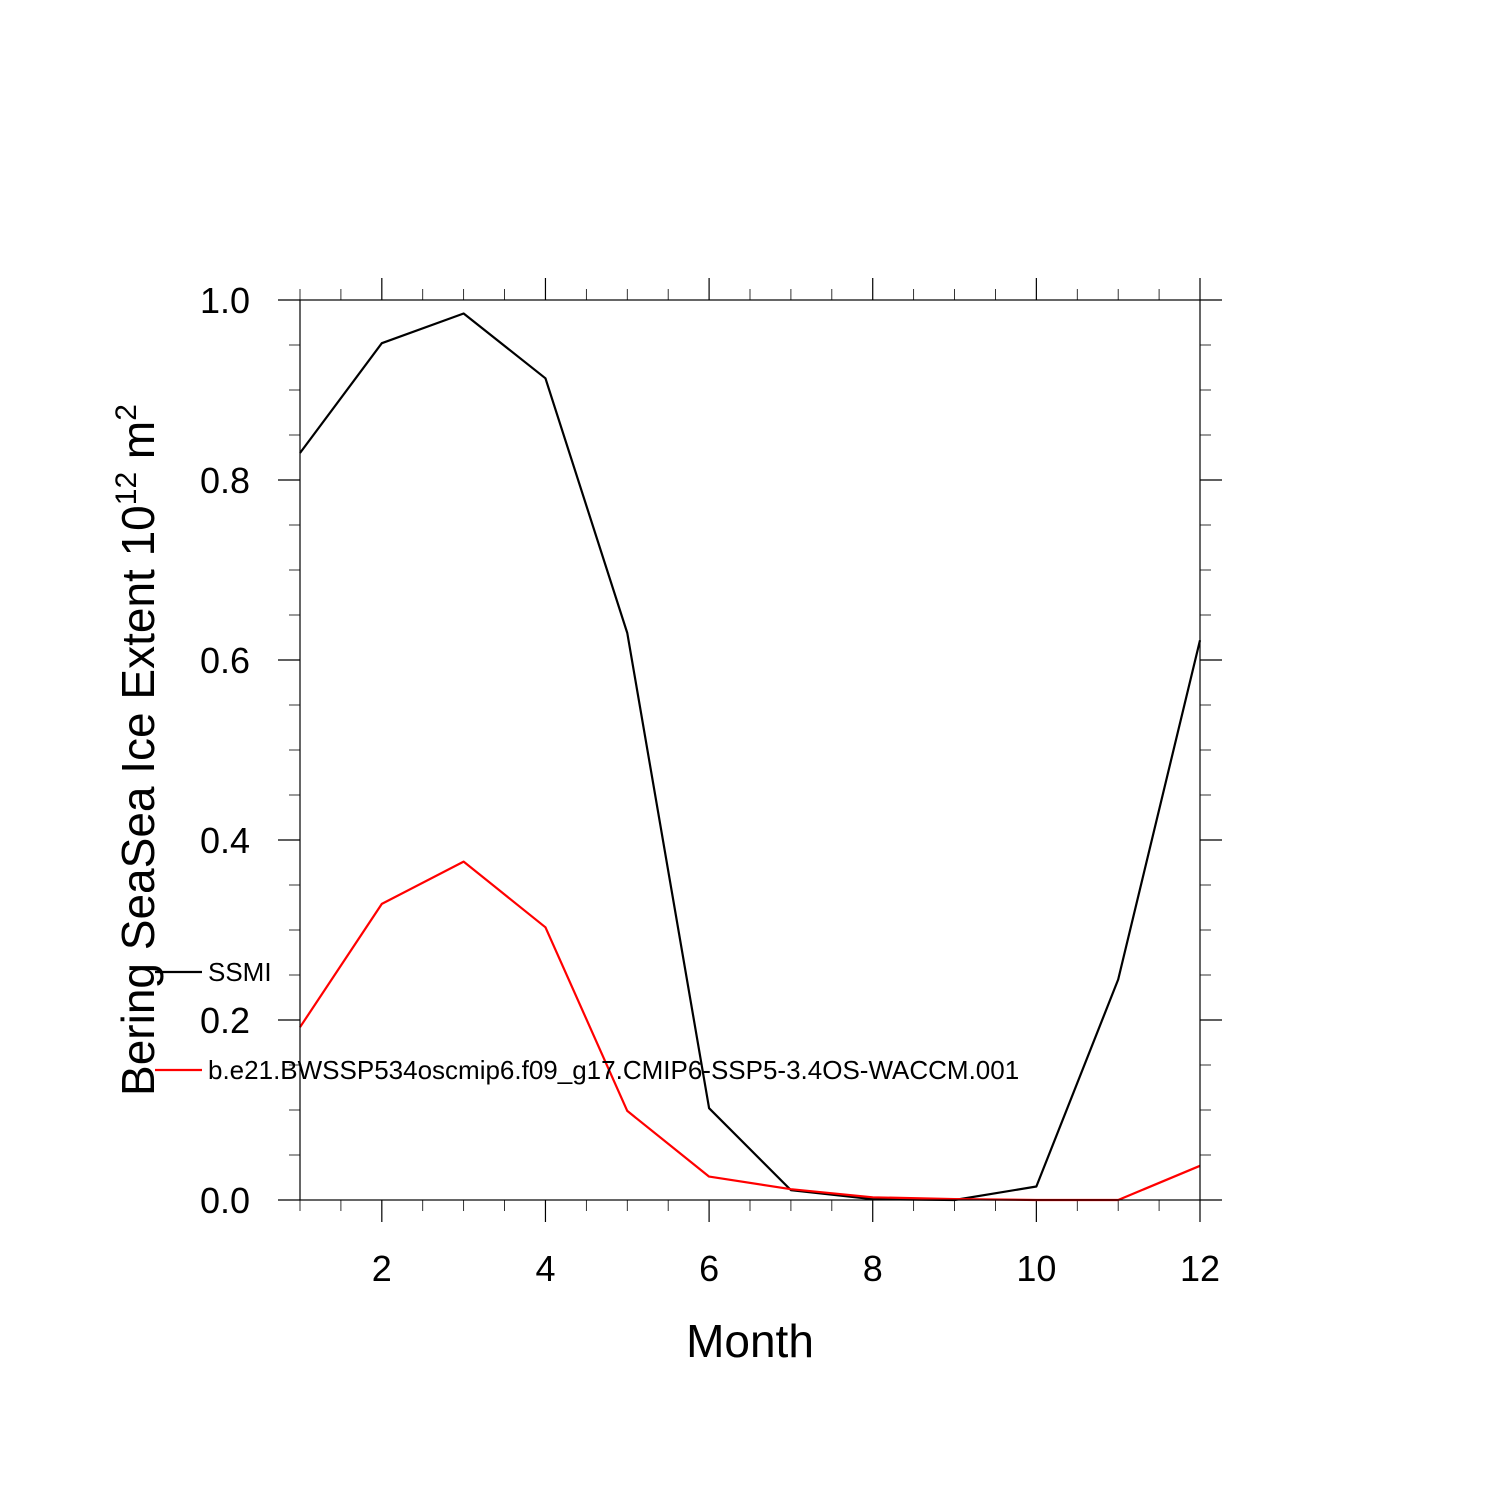 The height and width of the screenshot is (1500, 1500). What do you see at coordinates (750, 1341) in the screenshot?
I see `x-axis-title: Month` at bounding box center [750, 1341].